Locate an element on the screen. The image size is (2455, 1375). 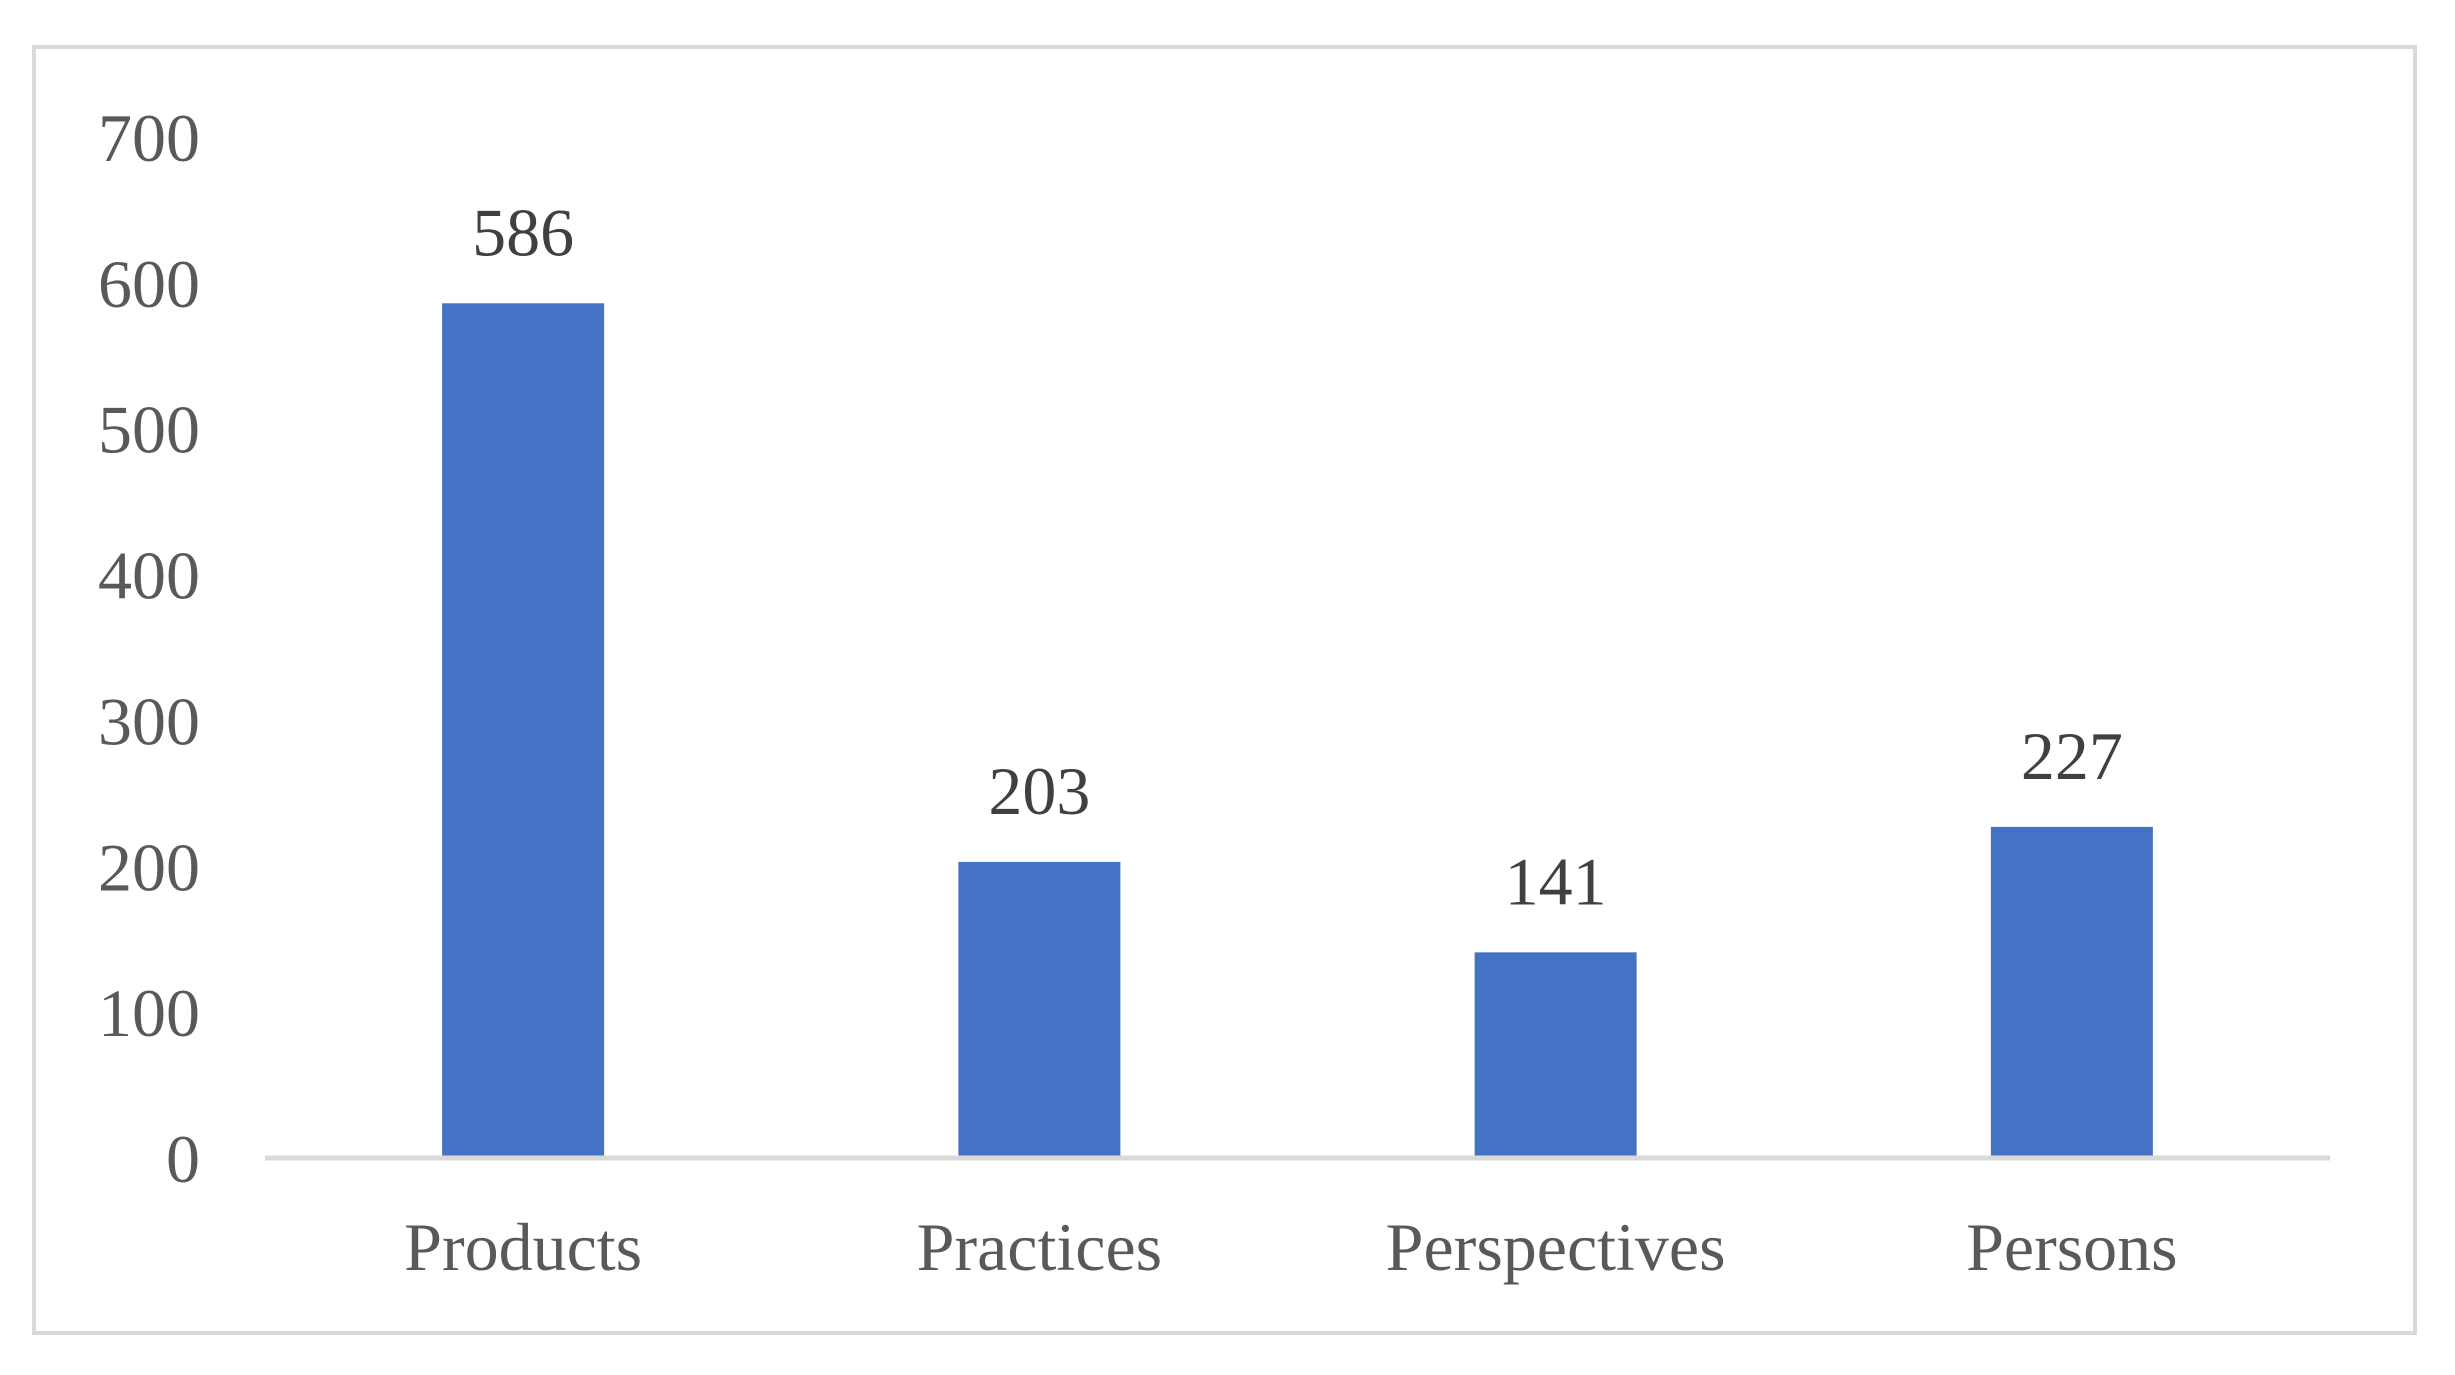
y-tick-label: 300 is located at coordinates (149, 721).